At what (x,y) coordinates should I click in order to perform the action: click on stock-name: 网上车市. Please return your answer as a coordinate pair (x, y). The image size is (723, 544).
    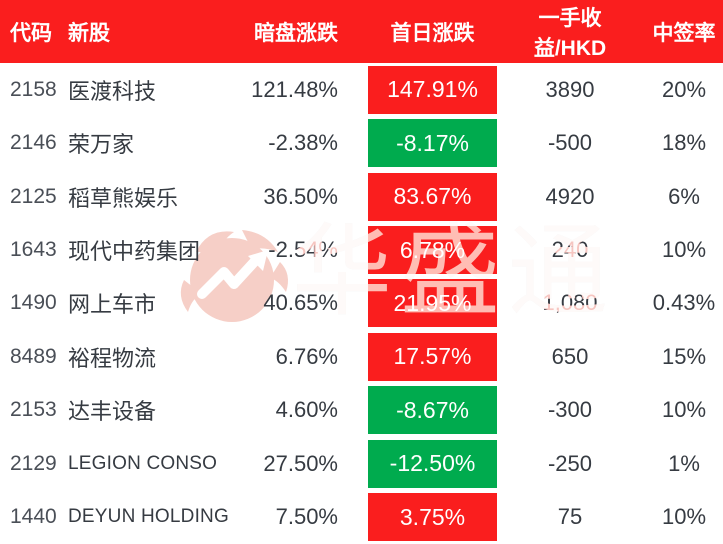
    Looking at the image, I should click on (112, 305).